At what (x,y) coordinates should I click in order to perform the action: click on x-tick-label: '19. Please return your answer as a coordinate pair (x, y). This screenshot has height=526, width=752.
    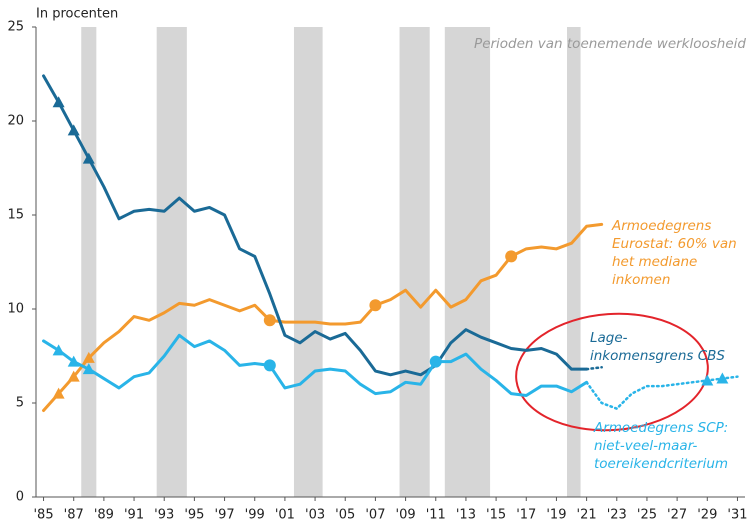
    Looking at the image, I should click on (556, 515).